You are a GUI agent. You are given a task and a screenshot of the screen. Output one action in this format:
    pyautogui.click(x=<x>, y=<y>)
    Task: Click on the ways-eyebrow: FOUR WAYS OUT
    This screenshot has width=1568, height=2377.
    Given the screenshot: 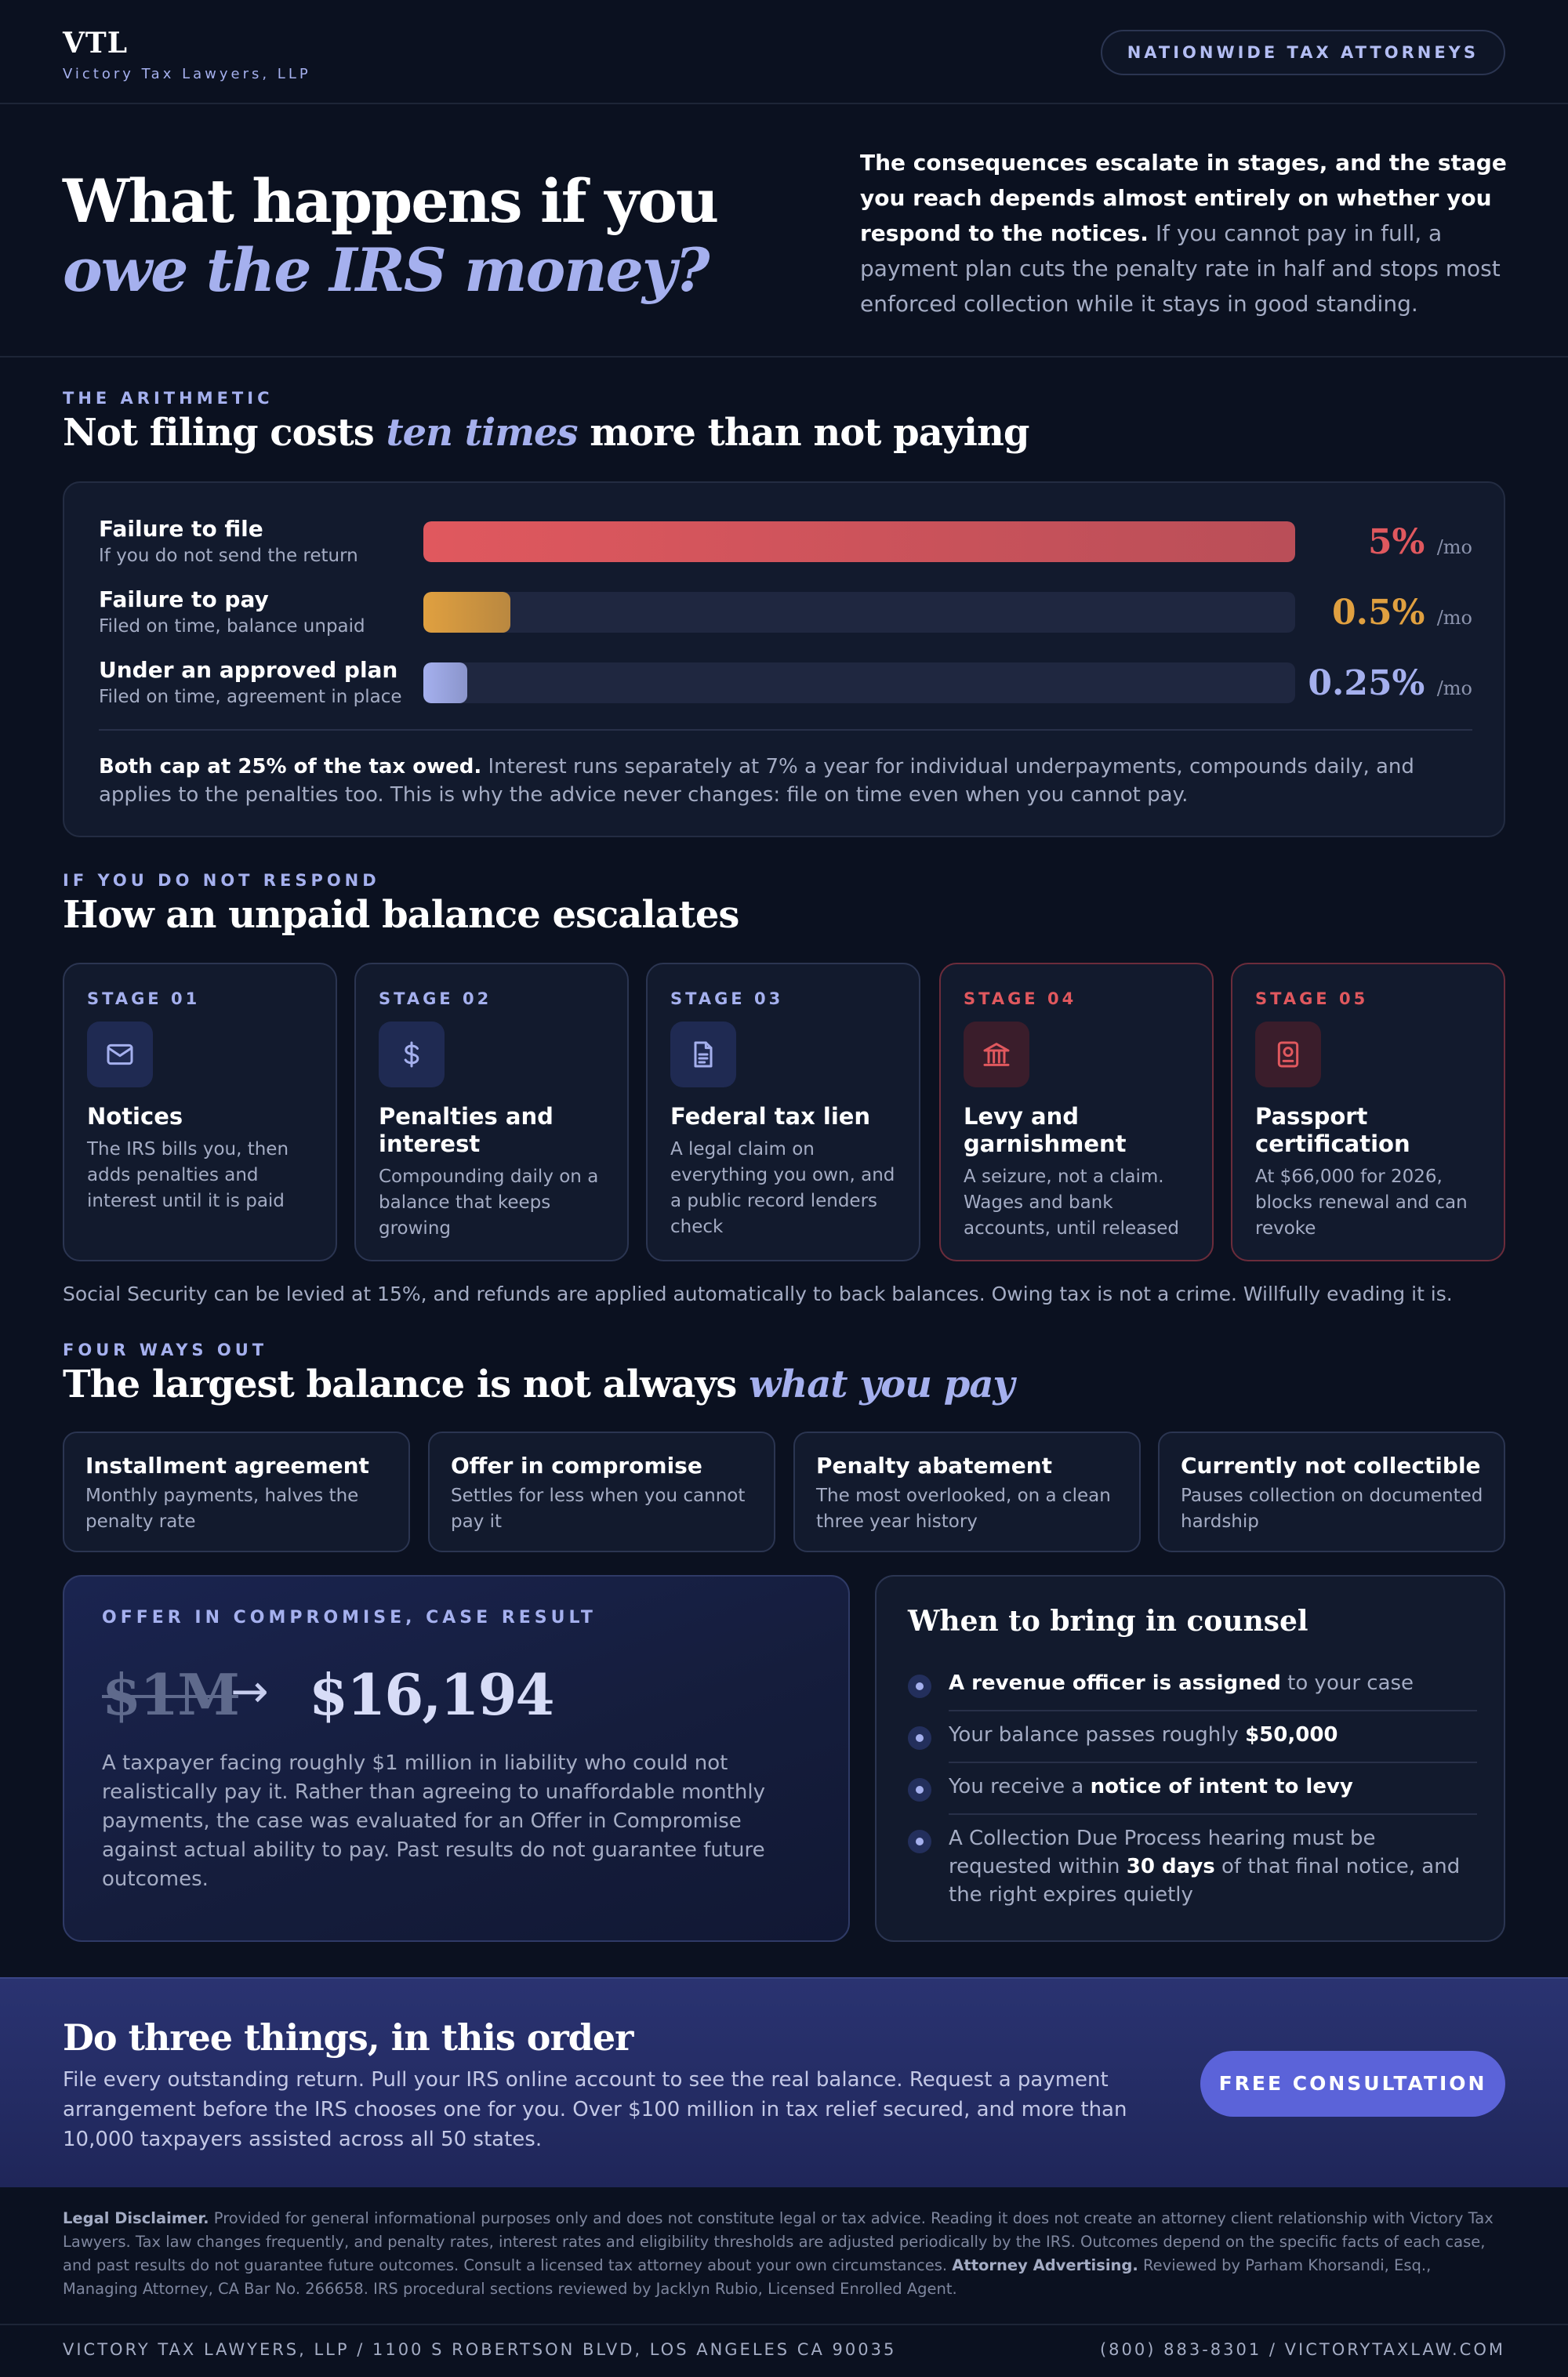 What is the action you would take?
    pyautogui.click(x=165, y=1350)
    